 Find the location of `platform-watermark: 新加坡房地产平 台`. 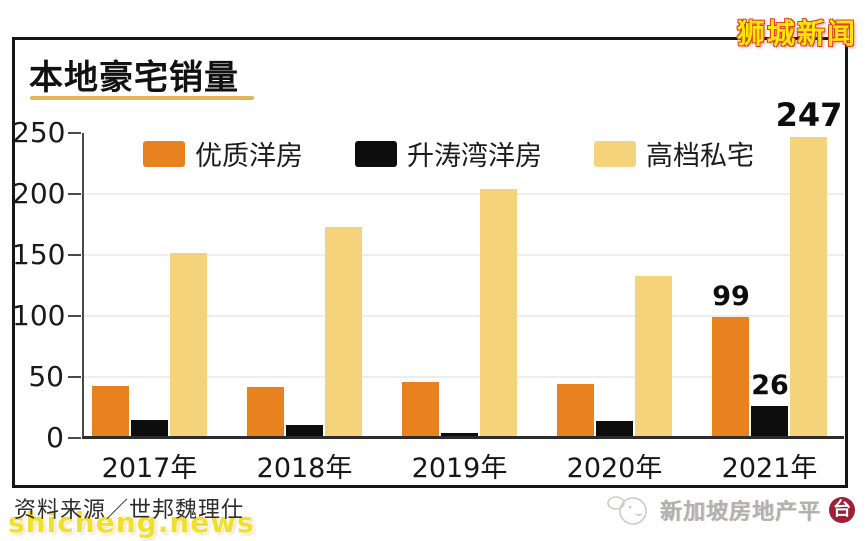

platform-watermark: 新加坡房地产平 台 is located at coordinates (730, 510).